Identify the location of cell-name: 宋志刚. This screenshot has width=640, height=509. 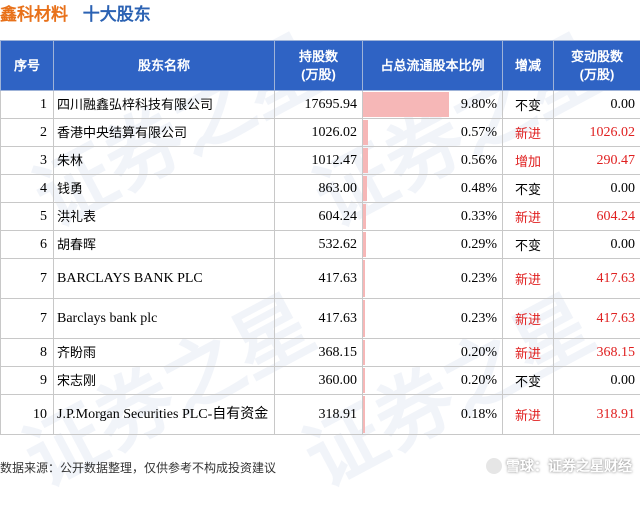
(164, 381).